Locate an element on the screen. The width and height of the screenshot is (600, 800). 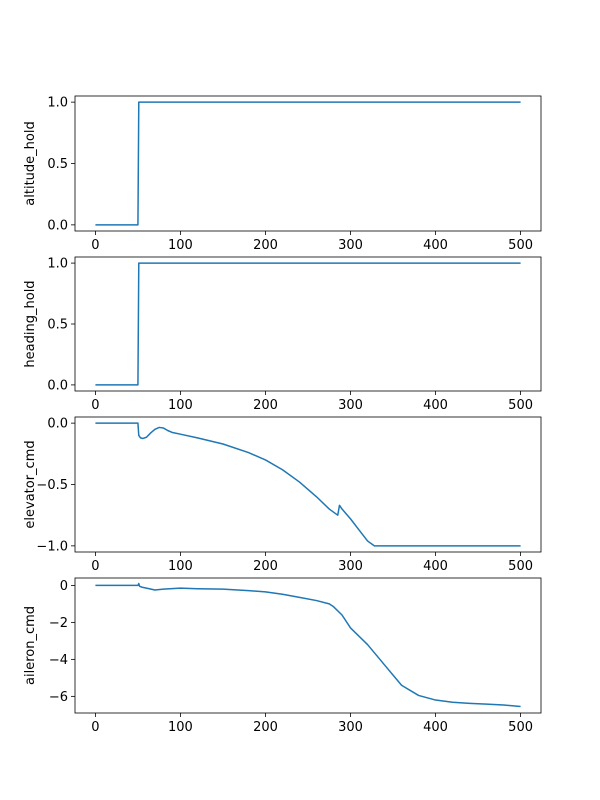
y-tick-label: −6 is located at coordinates (58, 697).